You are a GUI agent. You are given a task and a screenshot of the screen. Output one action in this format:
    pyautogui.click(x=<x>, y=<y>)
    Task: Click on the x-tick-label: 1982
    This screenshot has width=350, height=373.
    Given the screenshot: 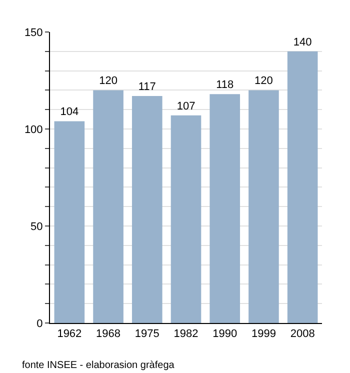 What is the action you would take?
    pyautogui.click(x=186, y=334)
    